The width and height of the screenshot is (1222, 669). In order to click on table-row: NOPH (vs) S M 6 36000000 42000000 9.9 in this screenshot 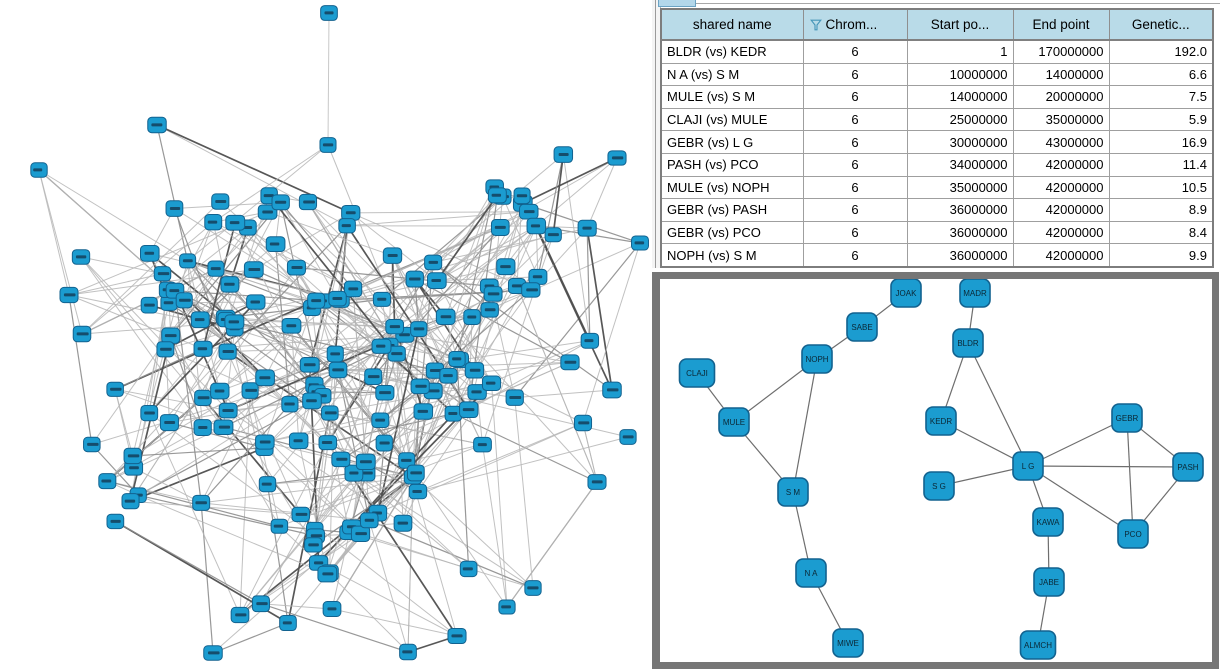, I will do `click(937, 255)`.